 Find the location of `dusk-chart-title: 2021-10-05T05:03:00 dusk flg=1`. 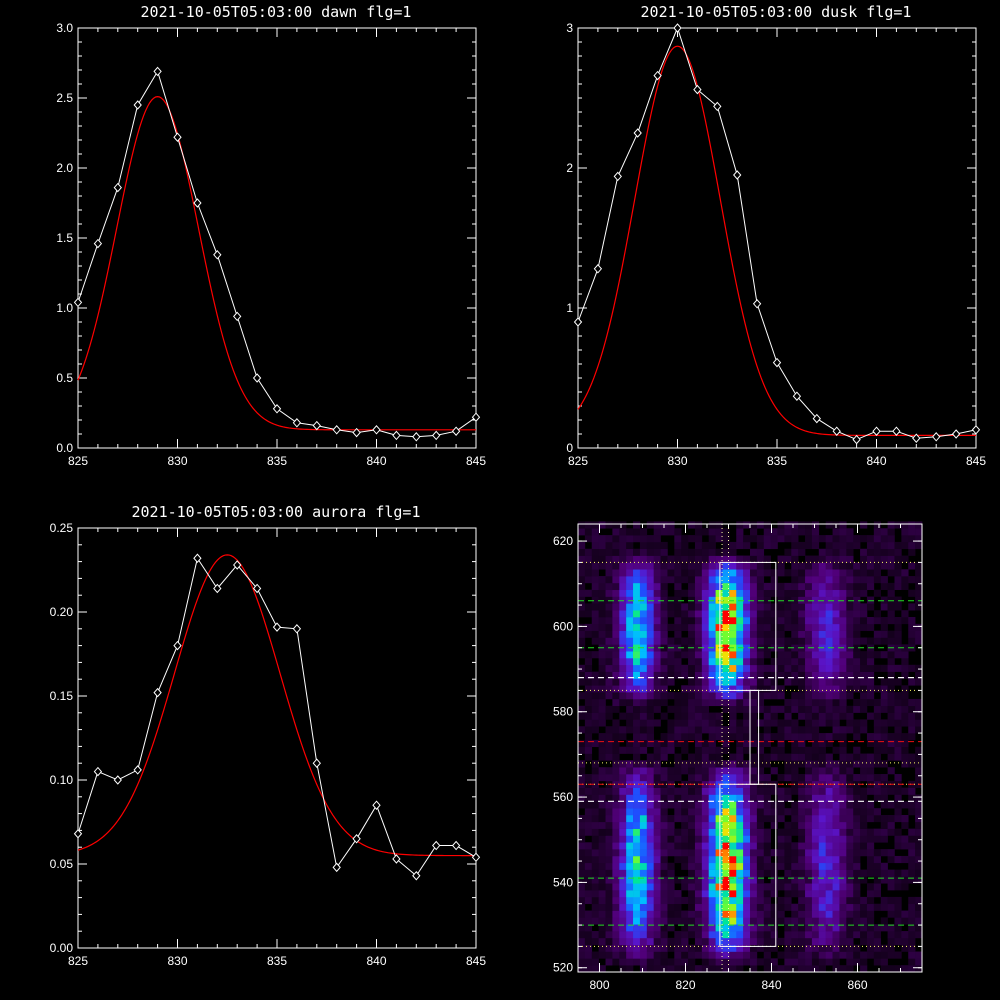

dusk-chart-title: 2021-10-05T05:03:00 dusk flg=1 is located at coordinates (776, 12).